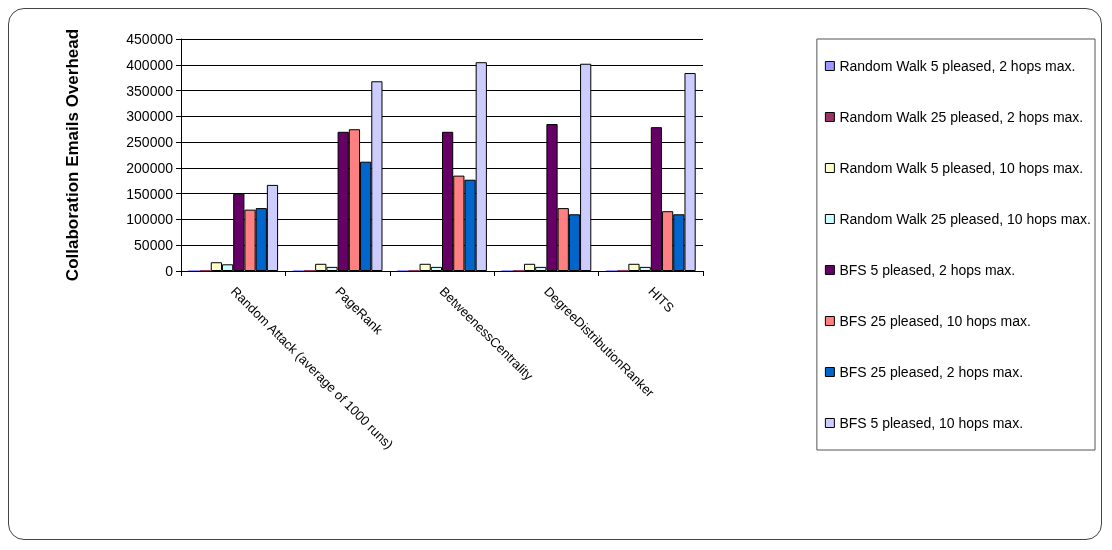 Image resolution: width=1112 pixels, height=550 pixels. I want to click on y-axis-title: Collaboration Emails Overhead, so click(72, 155).